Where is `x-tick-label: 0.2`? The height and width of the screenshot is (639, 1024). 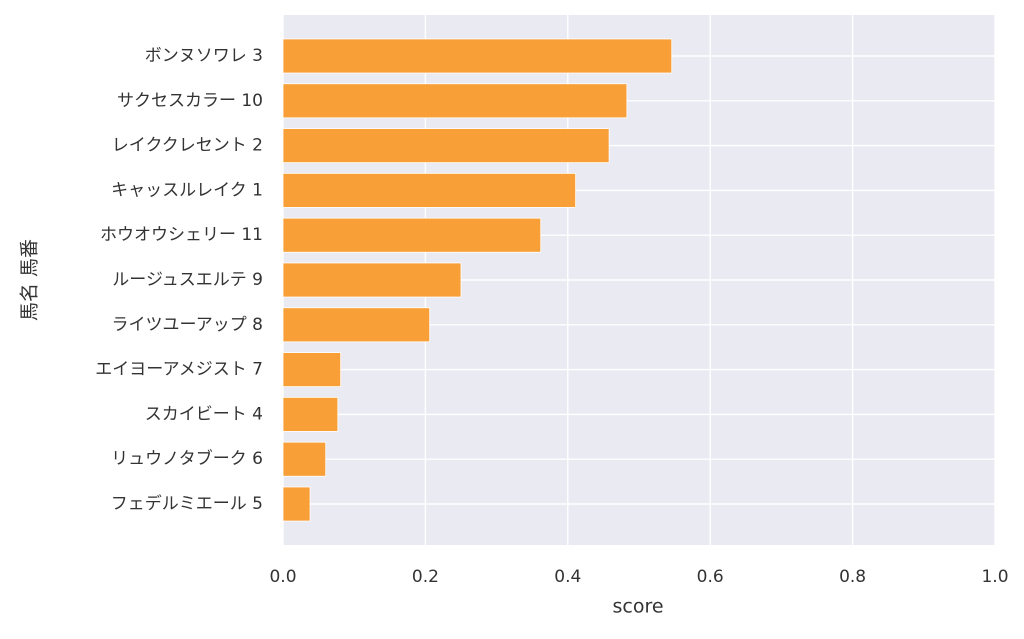
x-tick-label: 0.2 is located at coordinates (425, 577).